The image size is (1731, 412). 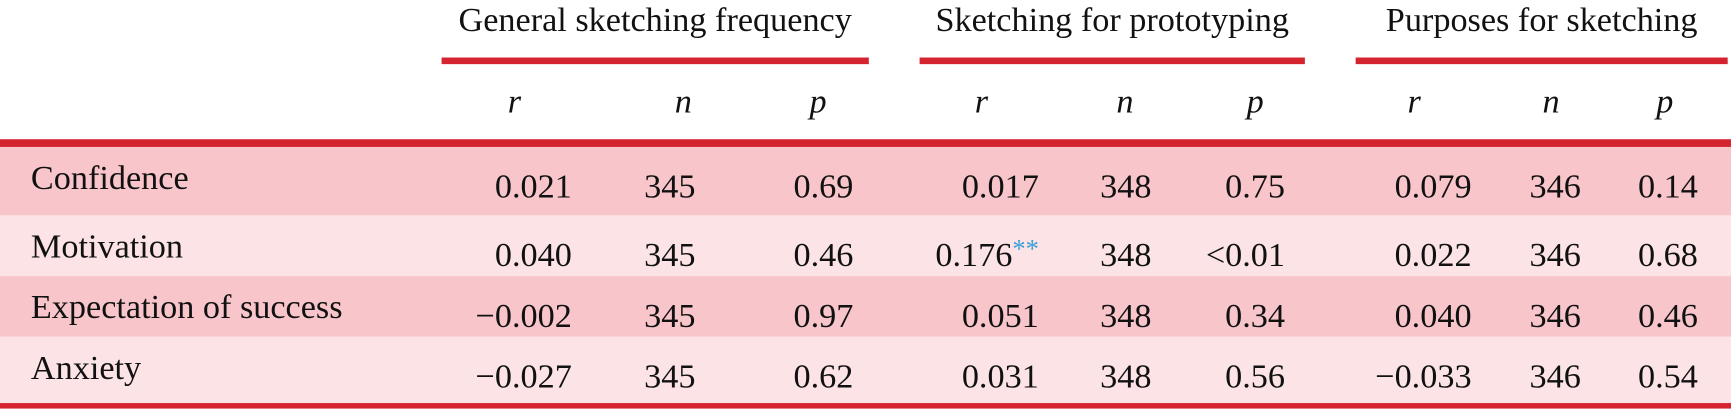 I want to click on cell: 0.14, so click(x=1668, y=187).